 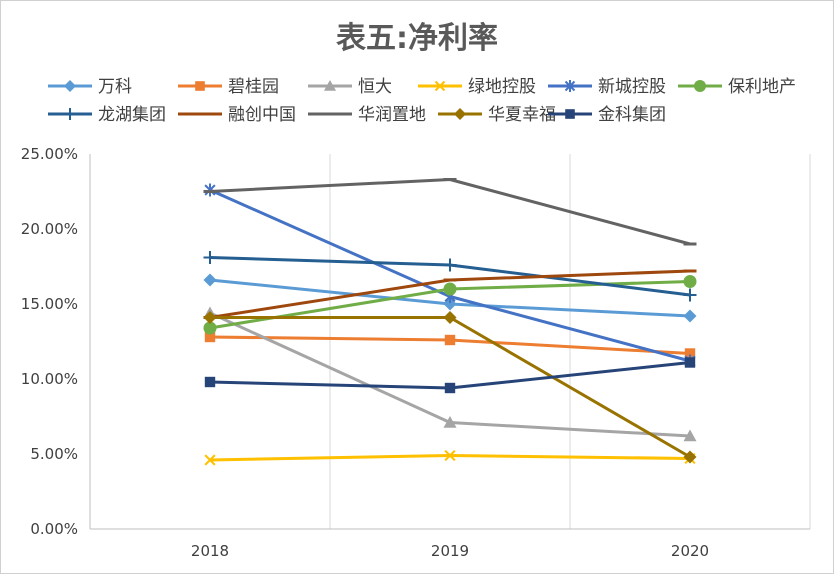 What do you see at coordinates (450, 551) in the screenshot?
I see `x-tick-label: 2019` at bounding box center [450, 551].